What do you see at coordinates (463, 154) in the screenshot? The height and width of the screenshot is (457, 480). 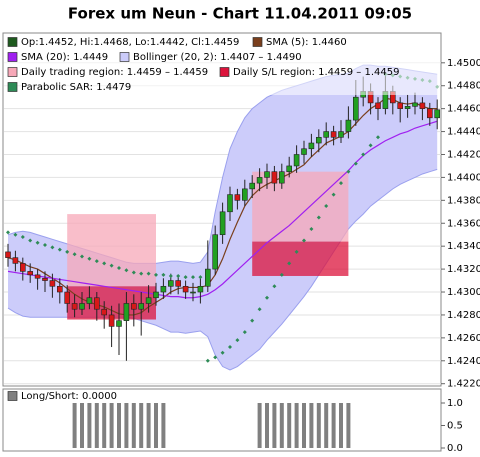 I see `y-tick-label: 1.4420` at bounding box center [463, 154].